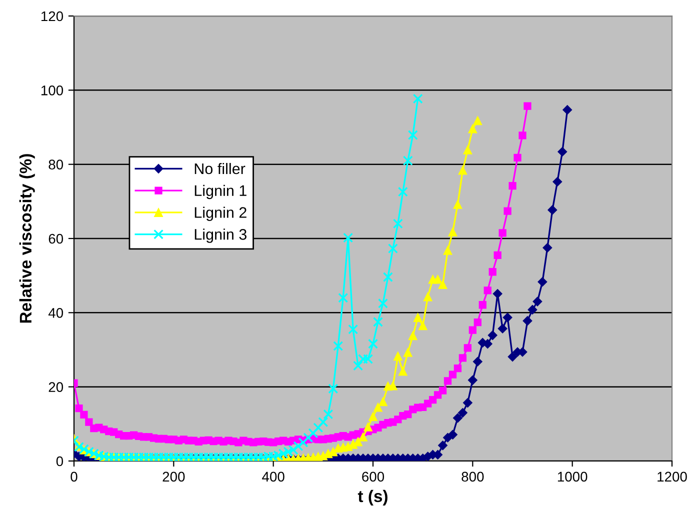  I want to click on x-axis-title: t (s), so click(373, 498).